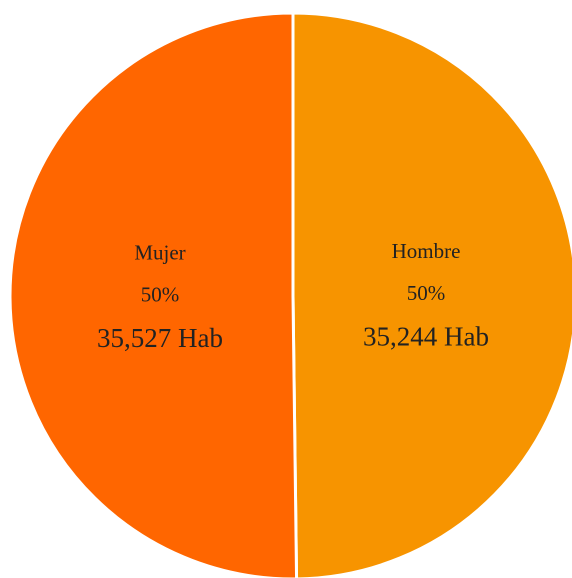 The height and width of the screenshot is (578, 572). What do you see at coordinates (160, 338) in the screenshot?
I see `slice-value: 35,527 Hab` at bounding box center [160, 338].